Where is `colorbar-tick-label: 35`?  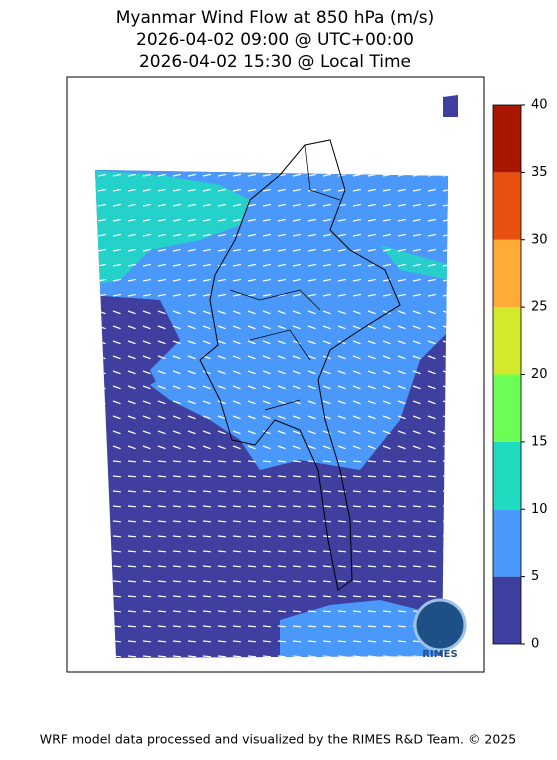
colorbar-tick-label: 35 is located at coordinates (539, 172).